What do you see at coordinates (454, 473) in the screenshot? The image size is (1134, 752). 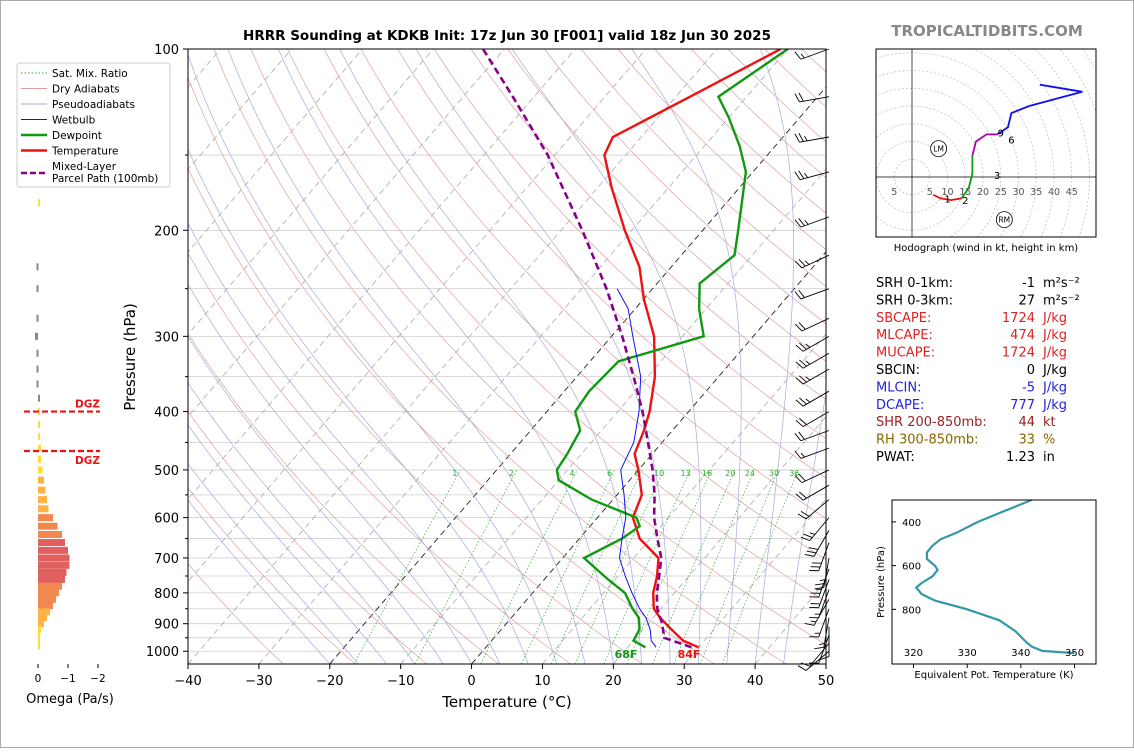 I see `mixing-ratio-label: 1` at bounding box center [454, 473].